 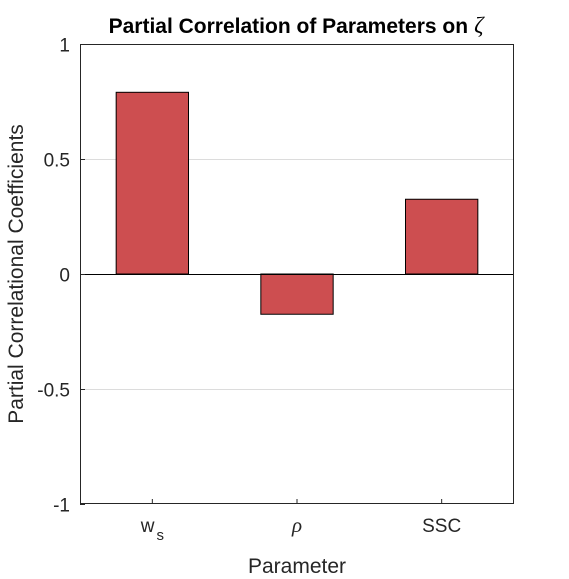 What do you see at coordinates (16, 274) in the screenshot?
I see `y-axis-label: Partial Correlational Coefficients` at bounding box center [16, 274].